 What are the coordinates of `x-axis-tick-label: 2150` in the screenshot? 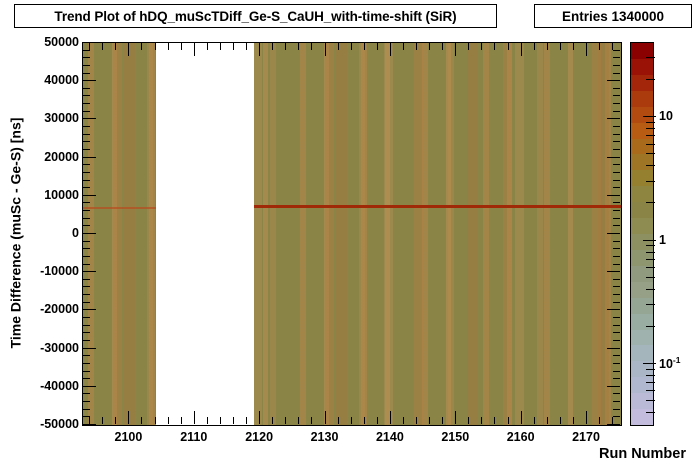 It's located at (455, 437).